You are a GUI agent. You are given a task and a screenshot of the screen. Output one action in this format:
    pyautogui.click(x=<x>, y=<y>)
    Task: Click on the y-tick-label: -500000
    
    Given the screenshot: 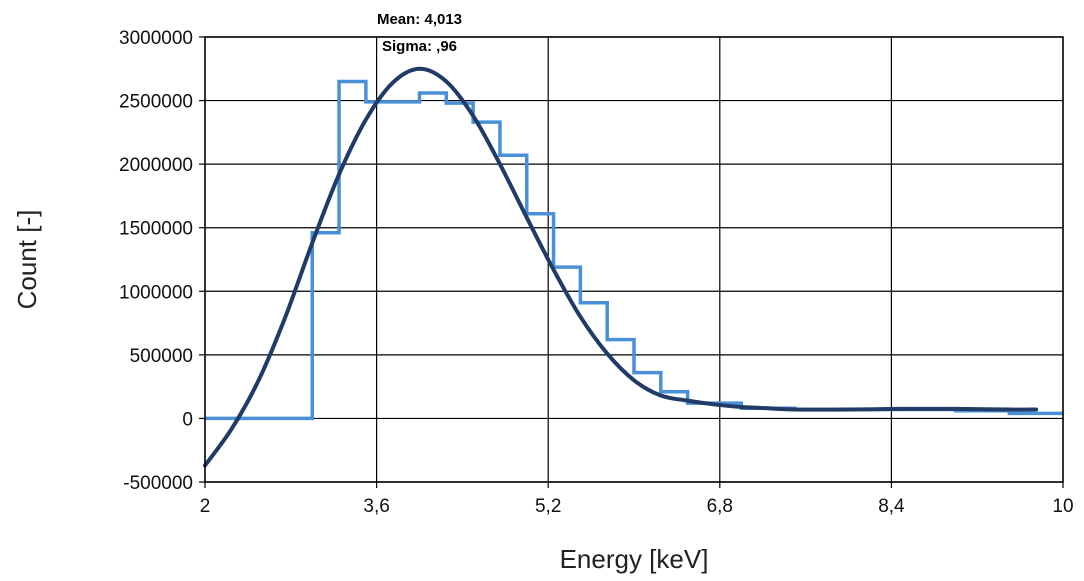 What is the action you would take?
    pyautogui.click(x=158, y=483)
    